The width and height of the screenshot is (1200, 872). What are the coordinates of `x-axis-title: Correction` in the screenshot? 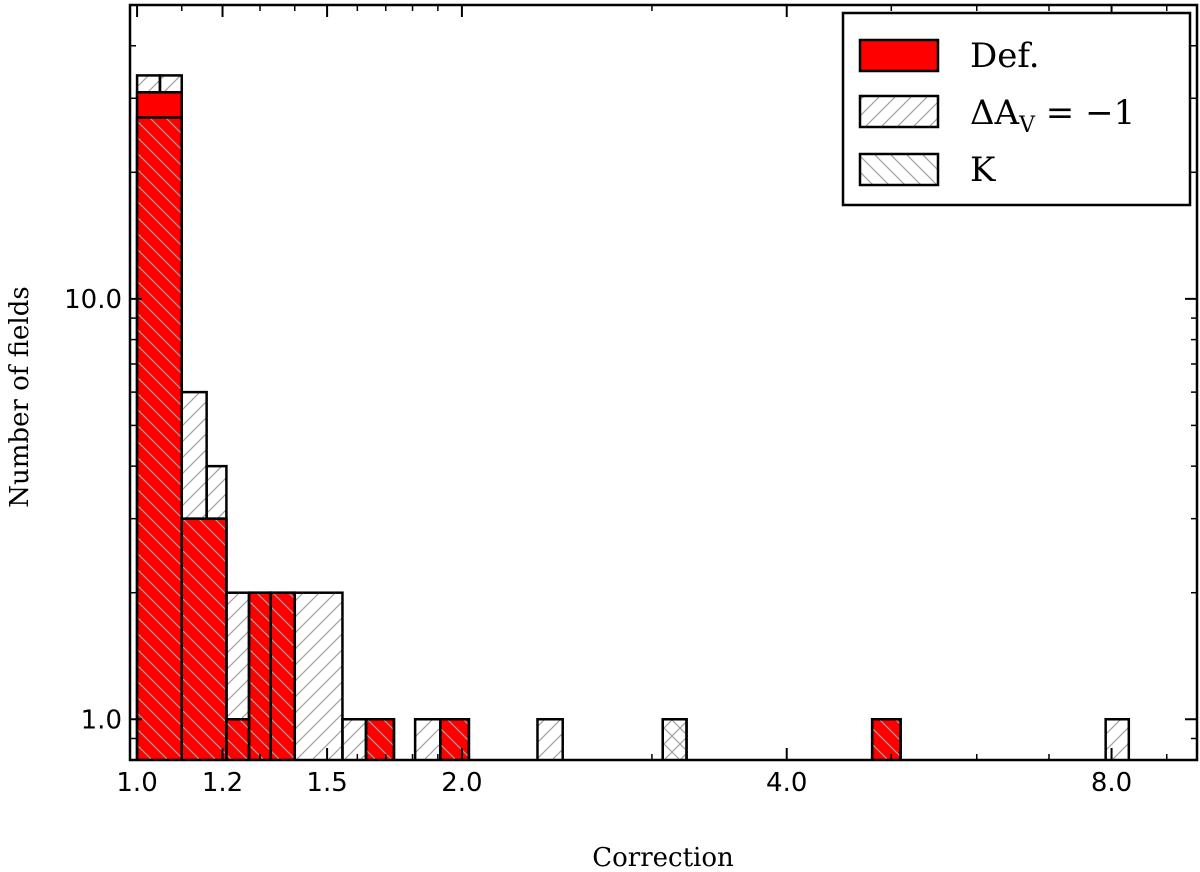 It's located at (663, 857).